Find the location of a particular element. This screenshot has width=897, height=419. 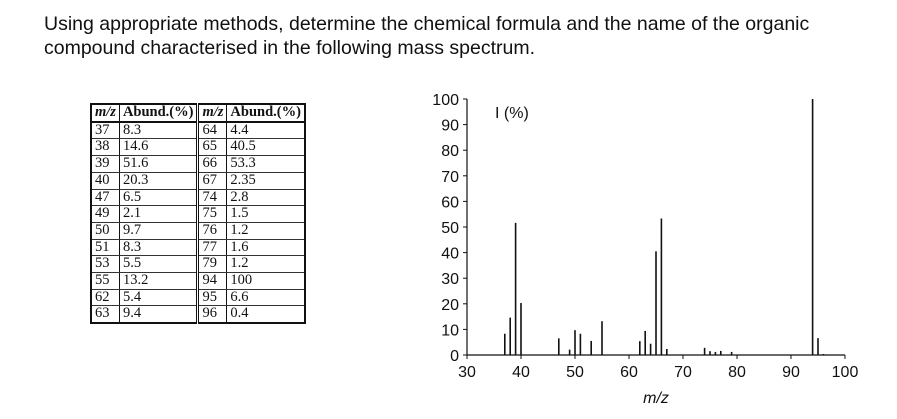

table-row: 62 5.4 95 6.6 is located at coordinates (198, 298).